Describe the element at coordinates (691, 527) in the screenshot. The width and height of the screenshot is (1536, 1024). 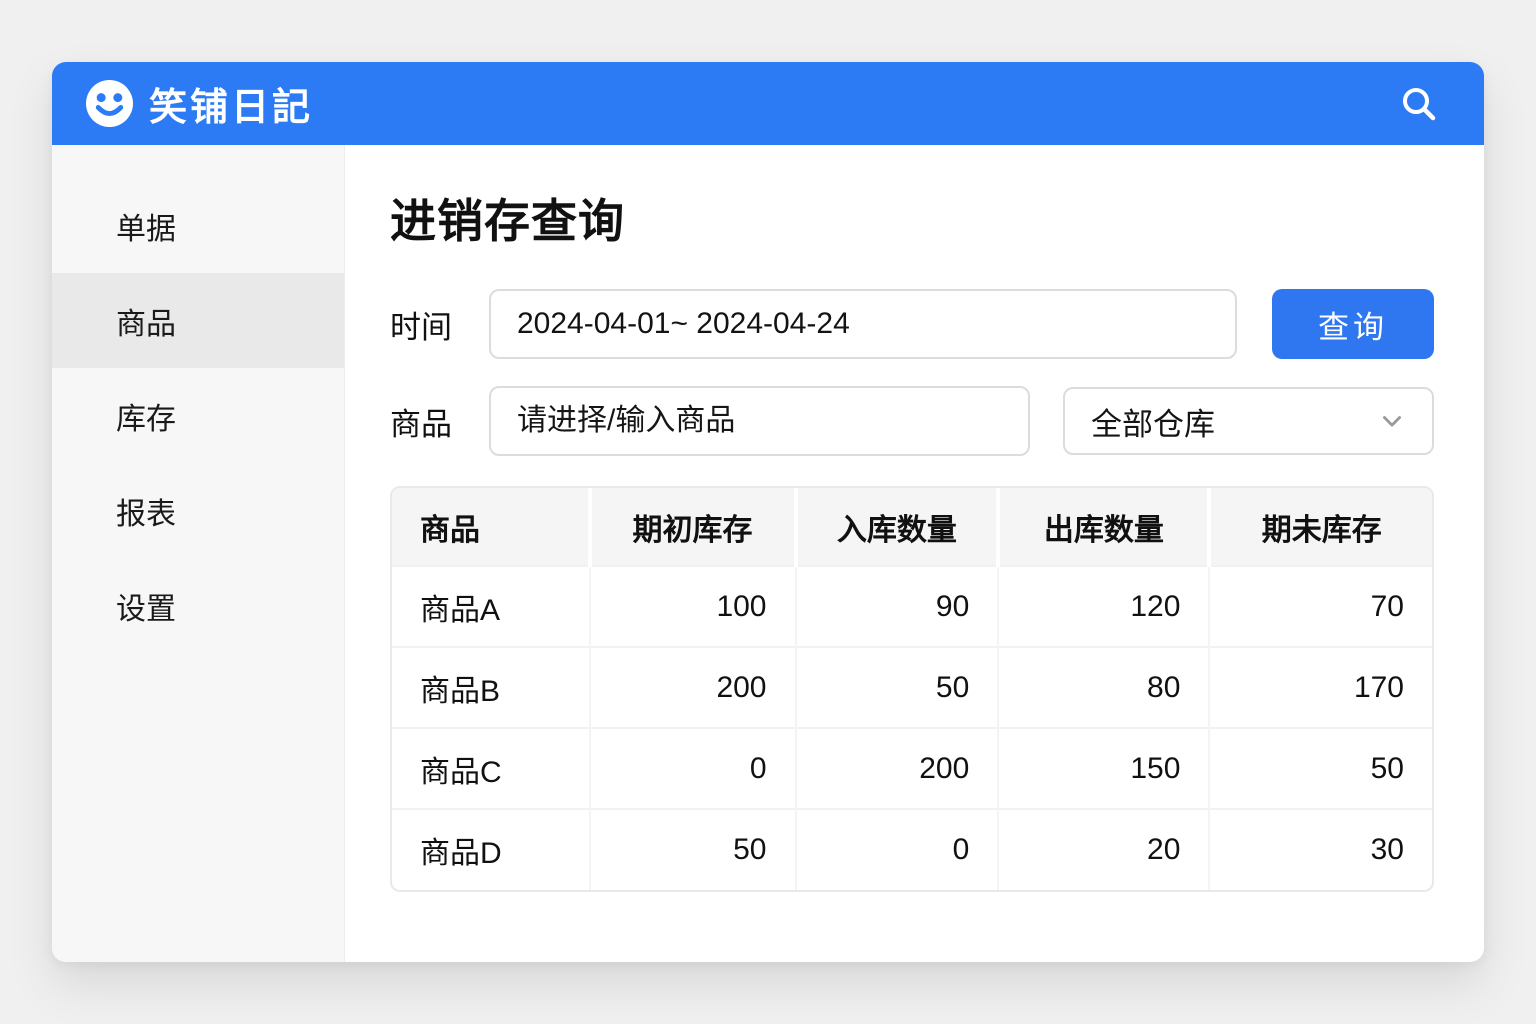
I see `column-header-opening-stock: 期初库存` at that location.